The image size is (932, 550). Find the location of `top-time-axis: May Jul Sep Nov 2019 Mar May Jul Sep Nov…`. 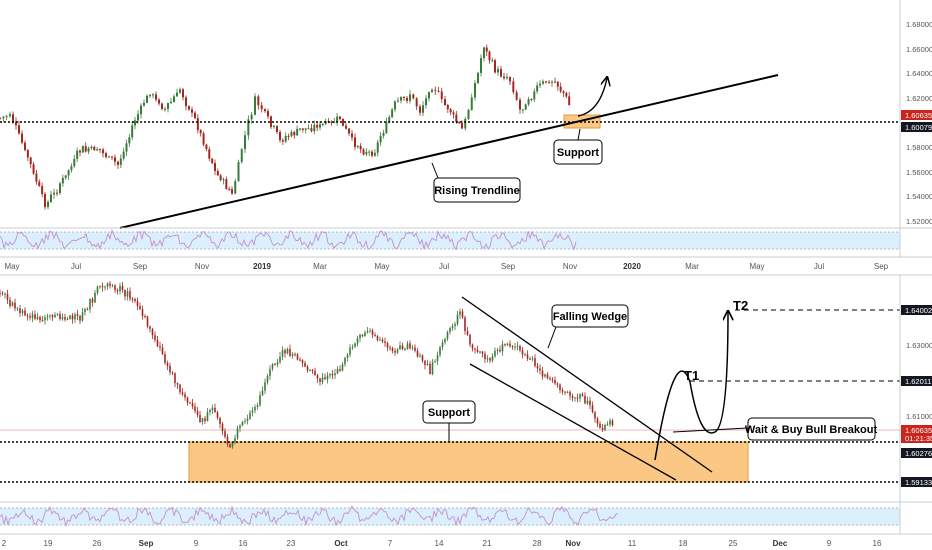

top-time-axis: May Jul Sep Nov 2019 Mar May Jul Sep Nov… is located at coordinates (466, 263).